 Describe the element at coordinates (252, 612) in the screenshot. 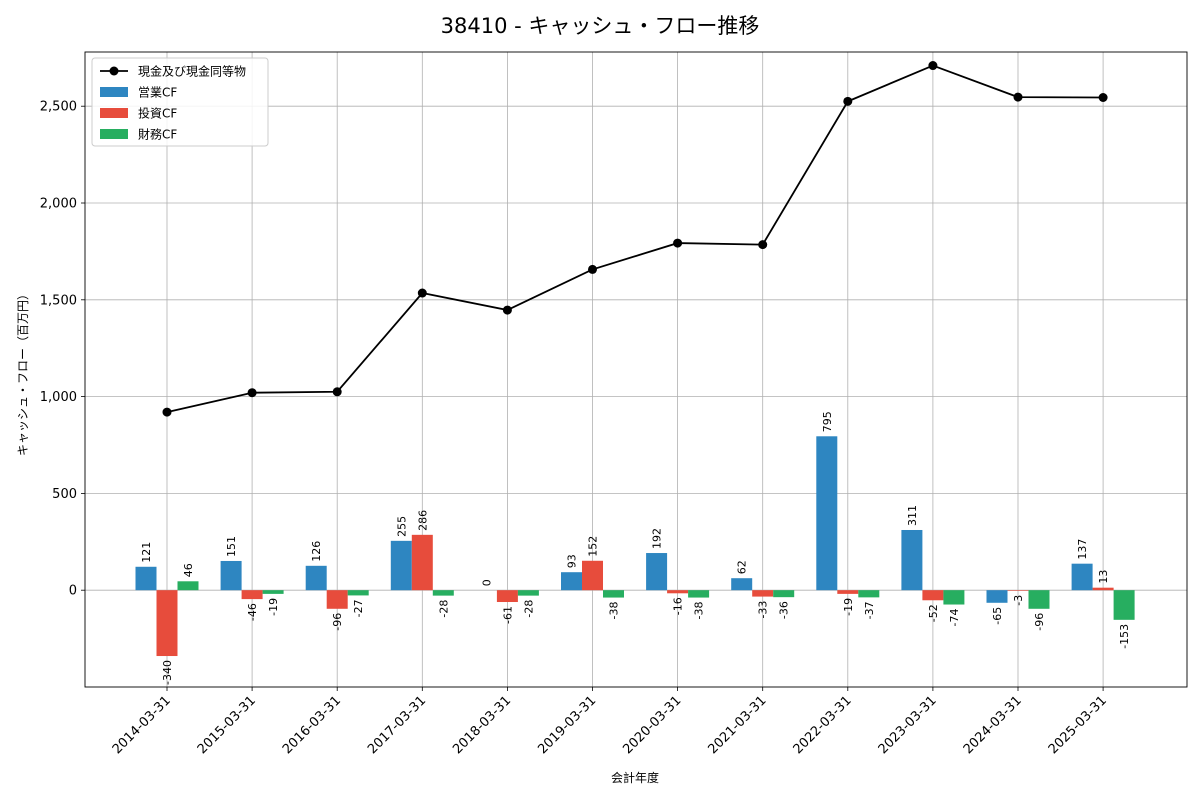

I see `bar-value-label: -46` at that location.